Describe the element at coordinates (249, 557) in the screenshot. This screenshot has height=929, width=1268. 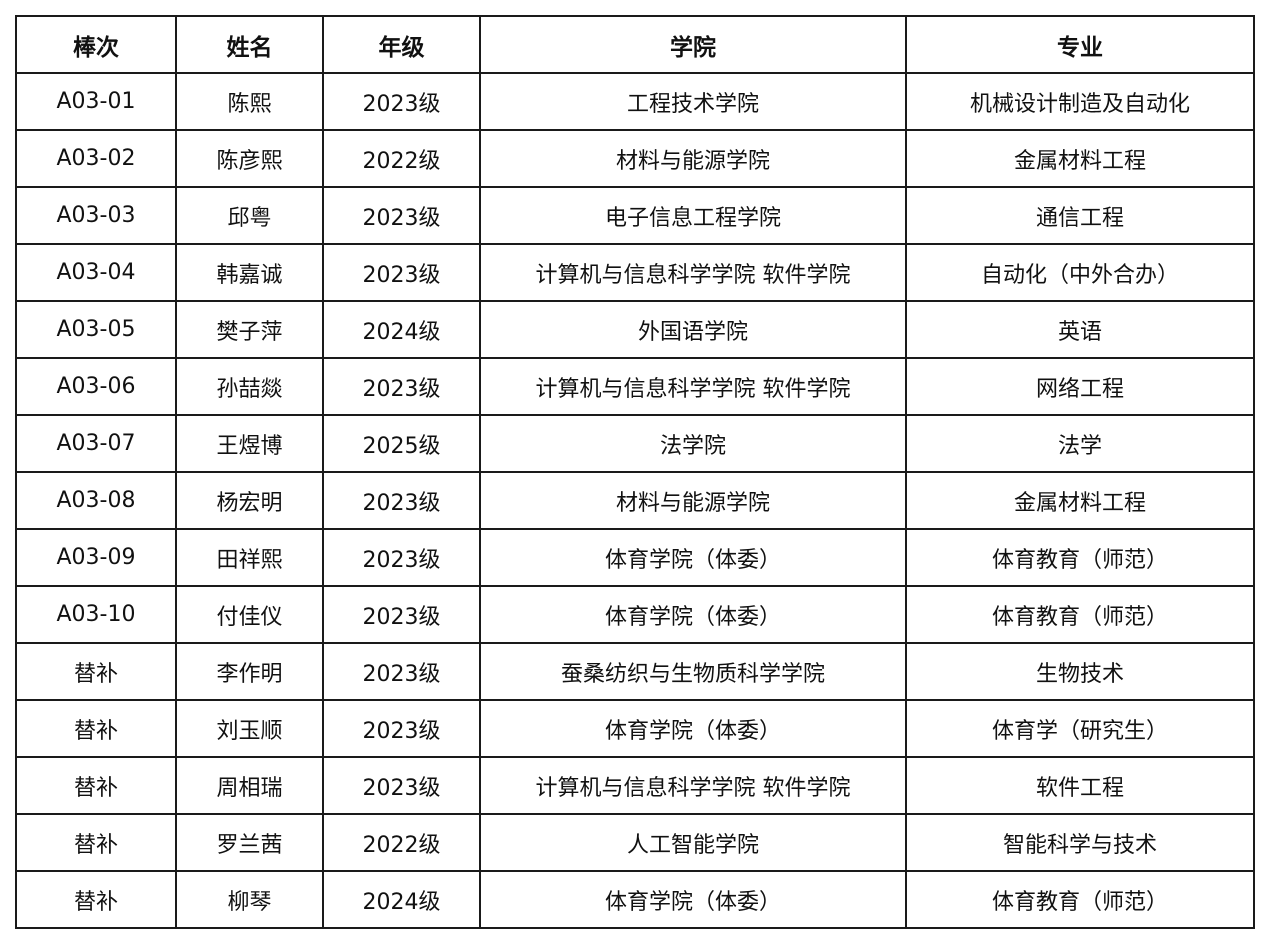
I see `name-cell: 田祥熙` at that location.